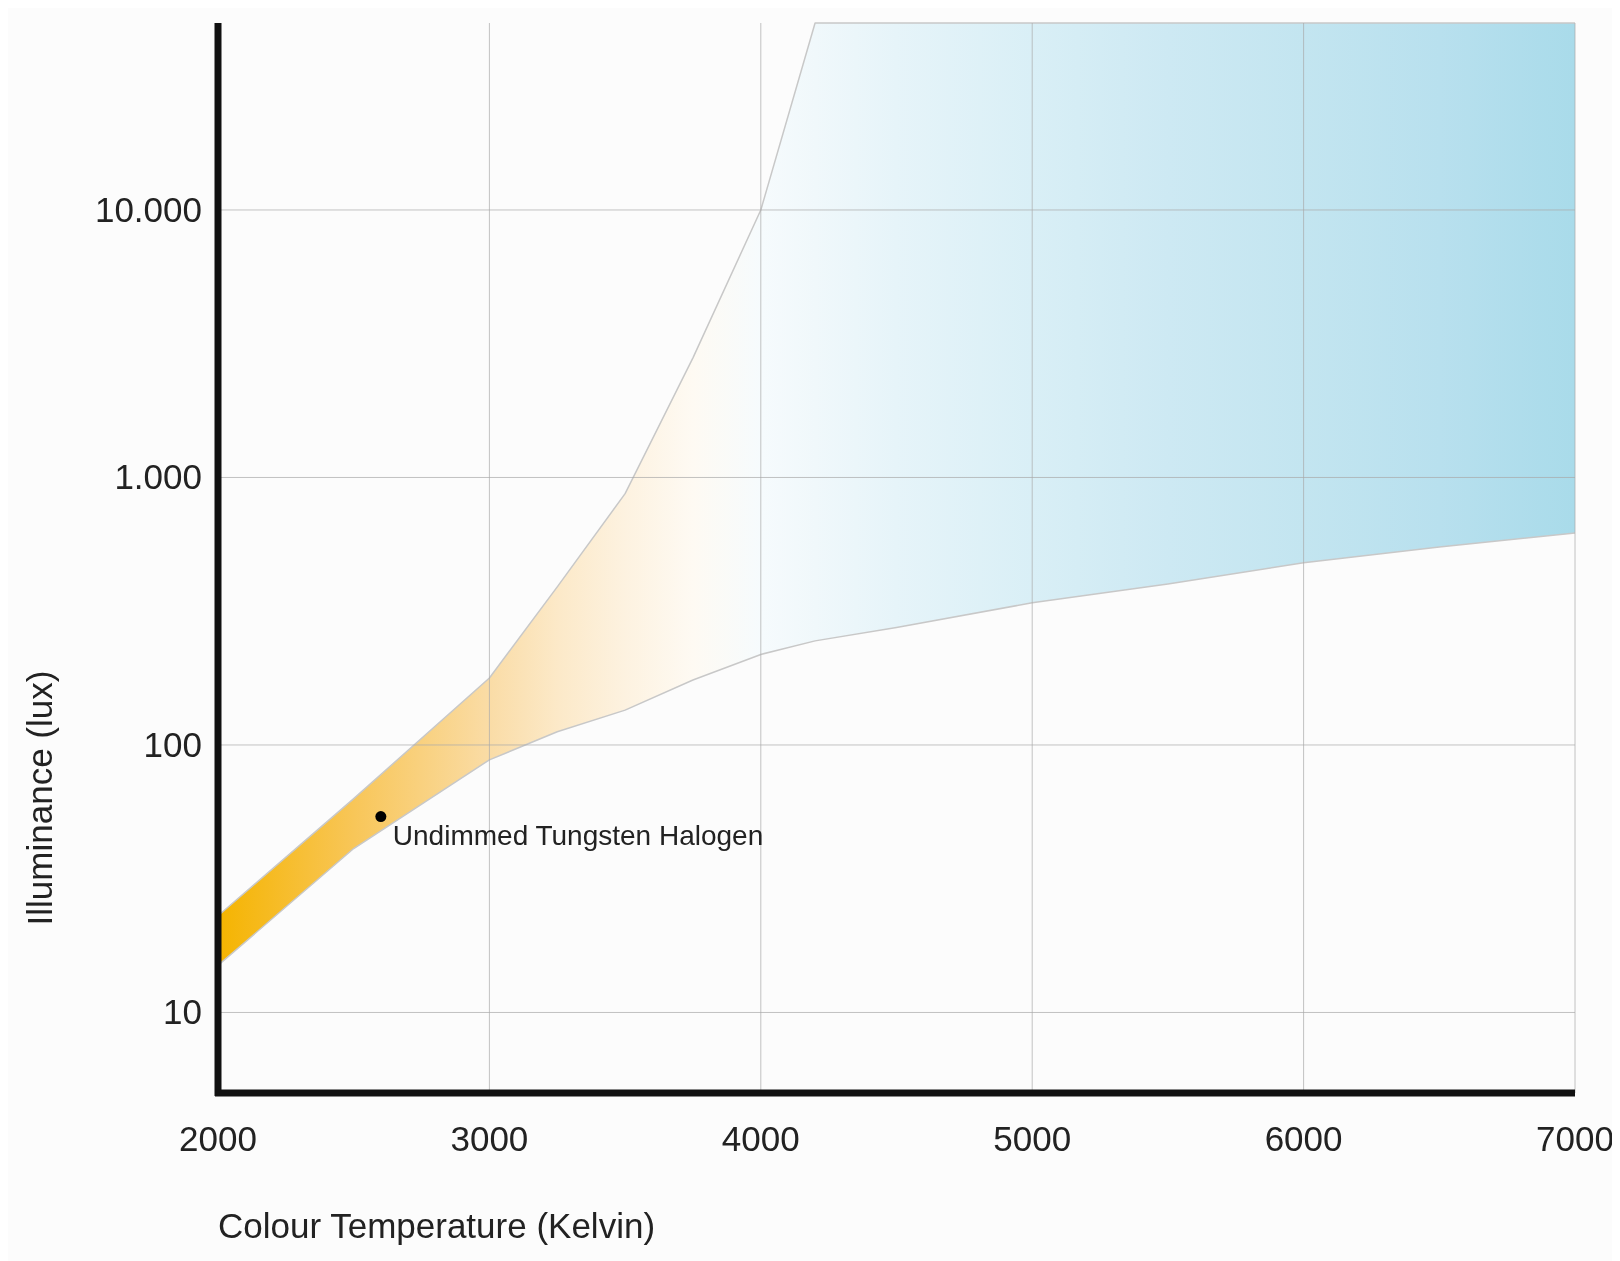  I want to click on y-tick-label: 1.000, so click(158, 477).